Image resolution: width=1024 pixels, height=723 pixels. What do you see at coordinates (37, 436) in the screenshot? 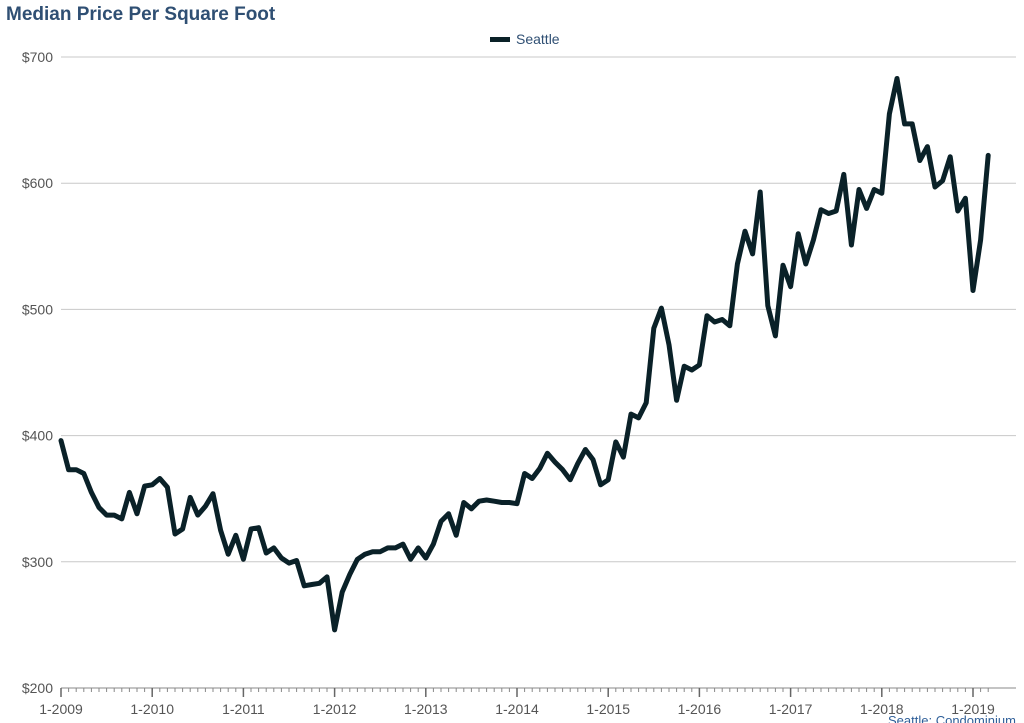
I see `y-tick-label: $400` at bounding box center [37, 436].